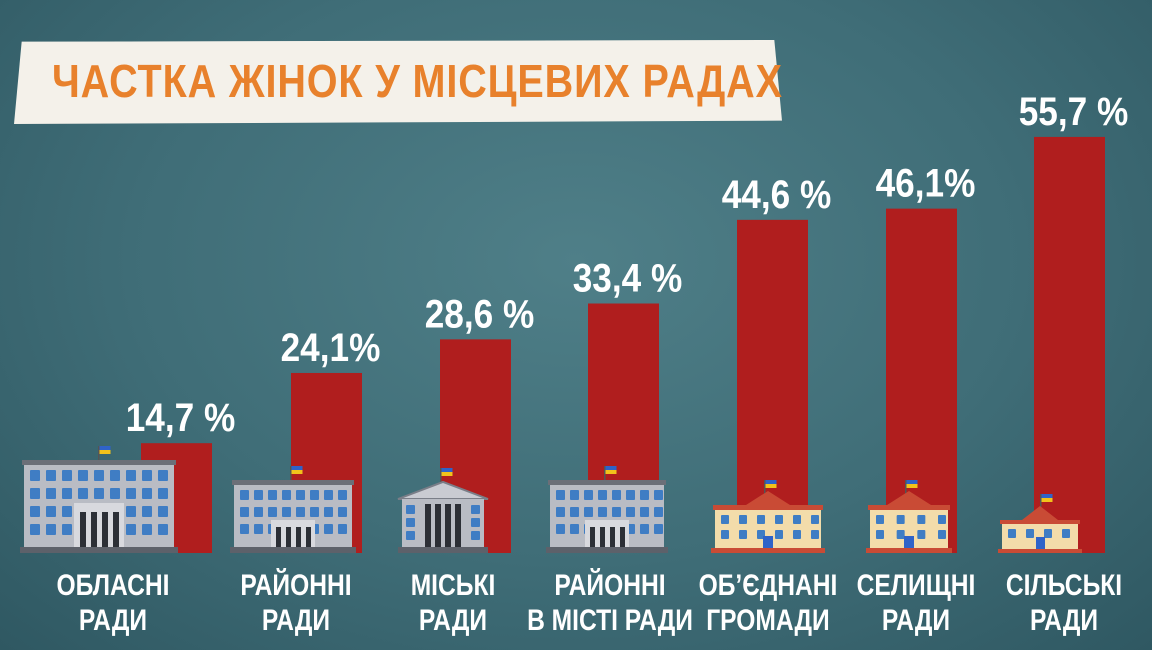 This screenshot has height=650, width=1152. What do you see at coordinates (777, 194) in the screenshot?
I see `value-label: 44,6 %` at bounding box center [777, 194].